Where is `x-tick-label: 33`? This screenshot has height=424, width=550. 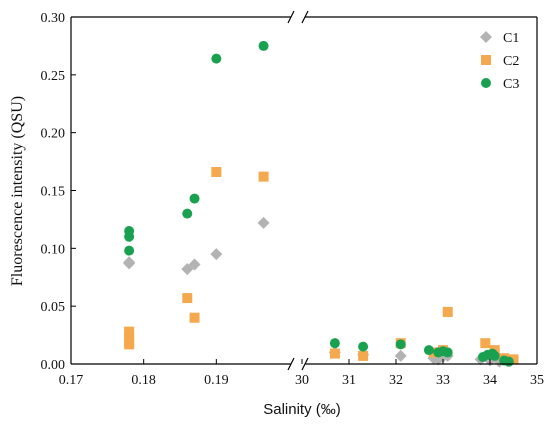 x-tick-label: 33 is located at coordinates (443, 380).